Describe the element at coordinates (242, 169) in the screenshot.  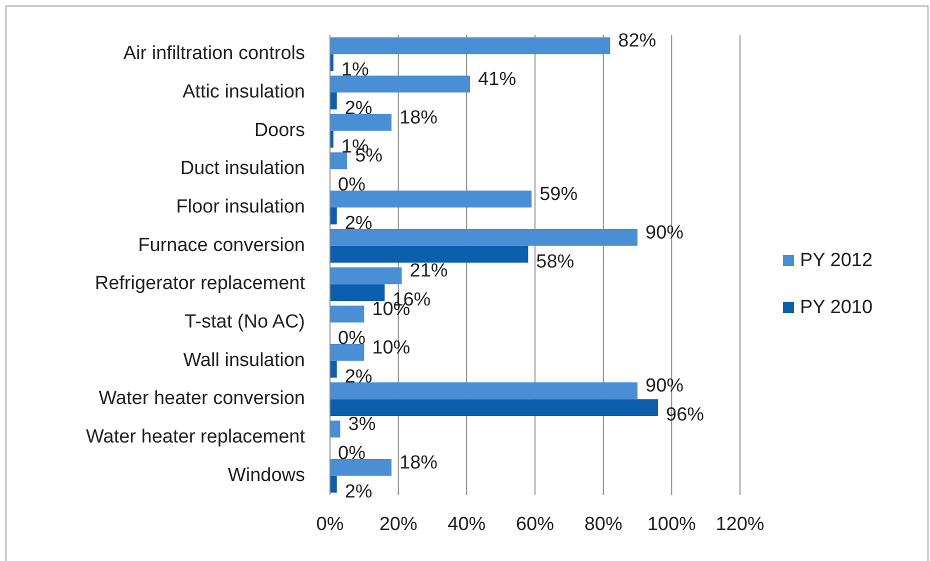
I see `y-tick-label: Duct insulation` at that location.